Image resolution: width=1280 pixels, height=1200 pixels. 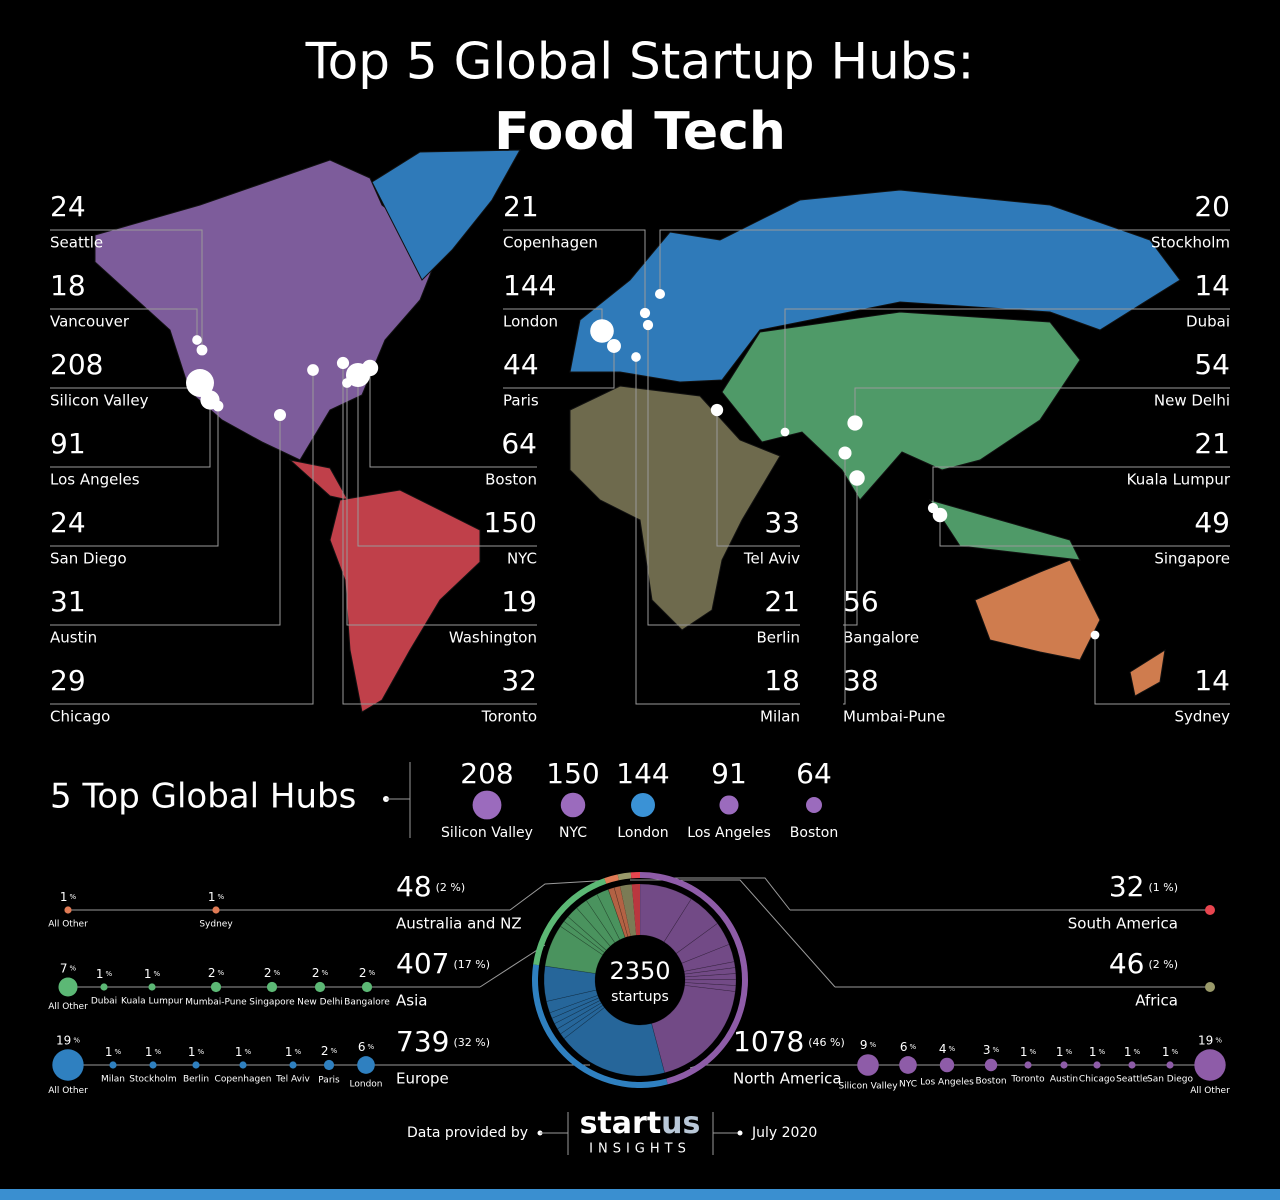 What do you see at coordinates (1037, 610) in the screenshot?
I see `australia` at bounding box center [1037, 610].